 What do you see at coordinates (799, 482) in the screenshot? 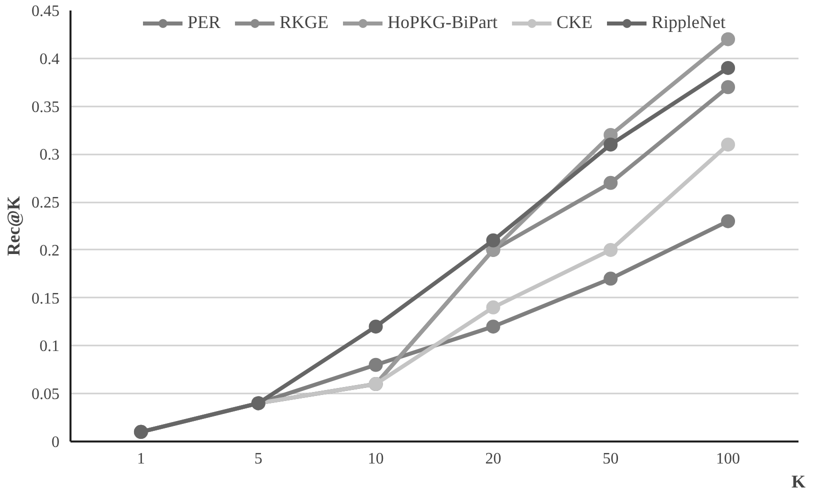
I see `x-axis-title: K` at bounding box center [799, 482].